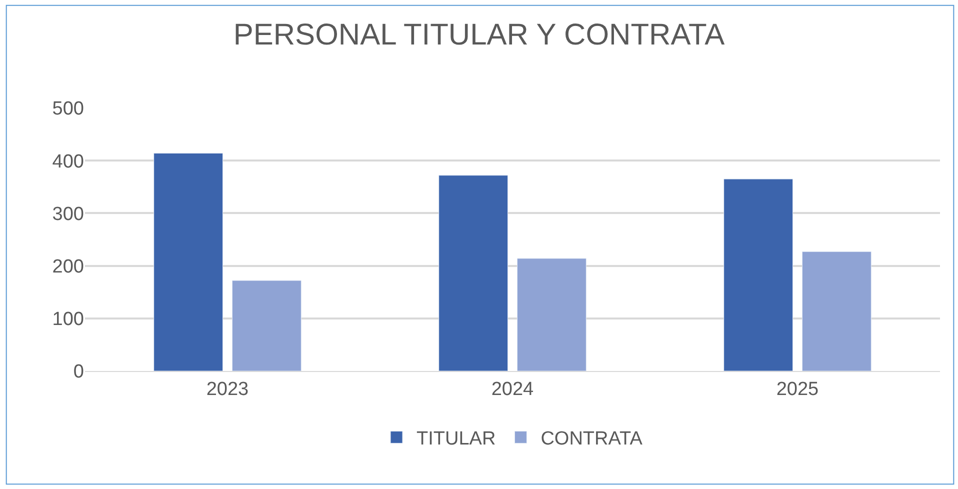 This screenshot has height=489, width=958. I want to click on y-tick-label: 100, so click(68, 319).